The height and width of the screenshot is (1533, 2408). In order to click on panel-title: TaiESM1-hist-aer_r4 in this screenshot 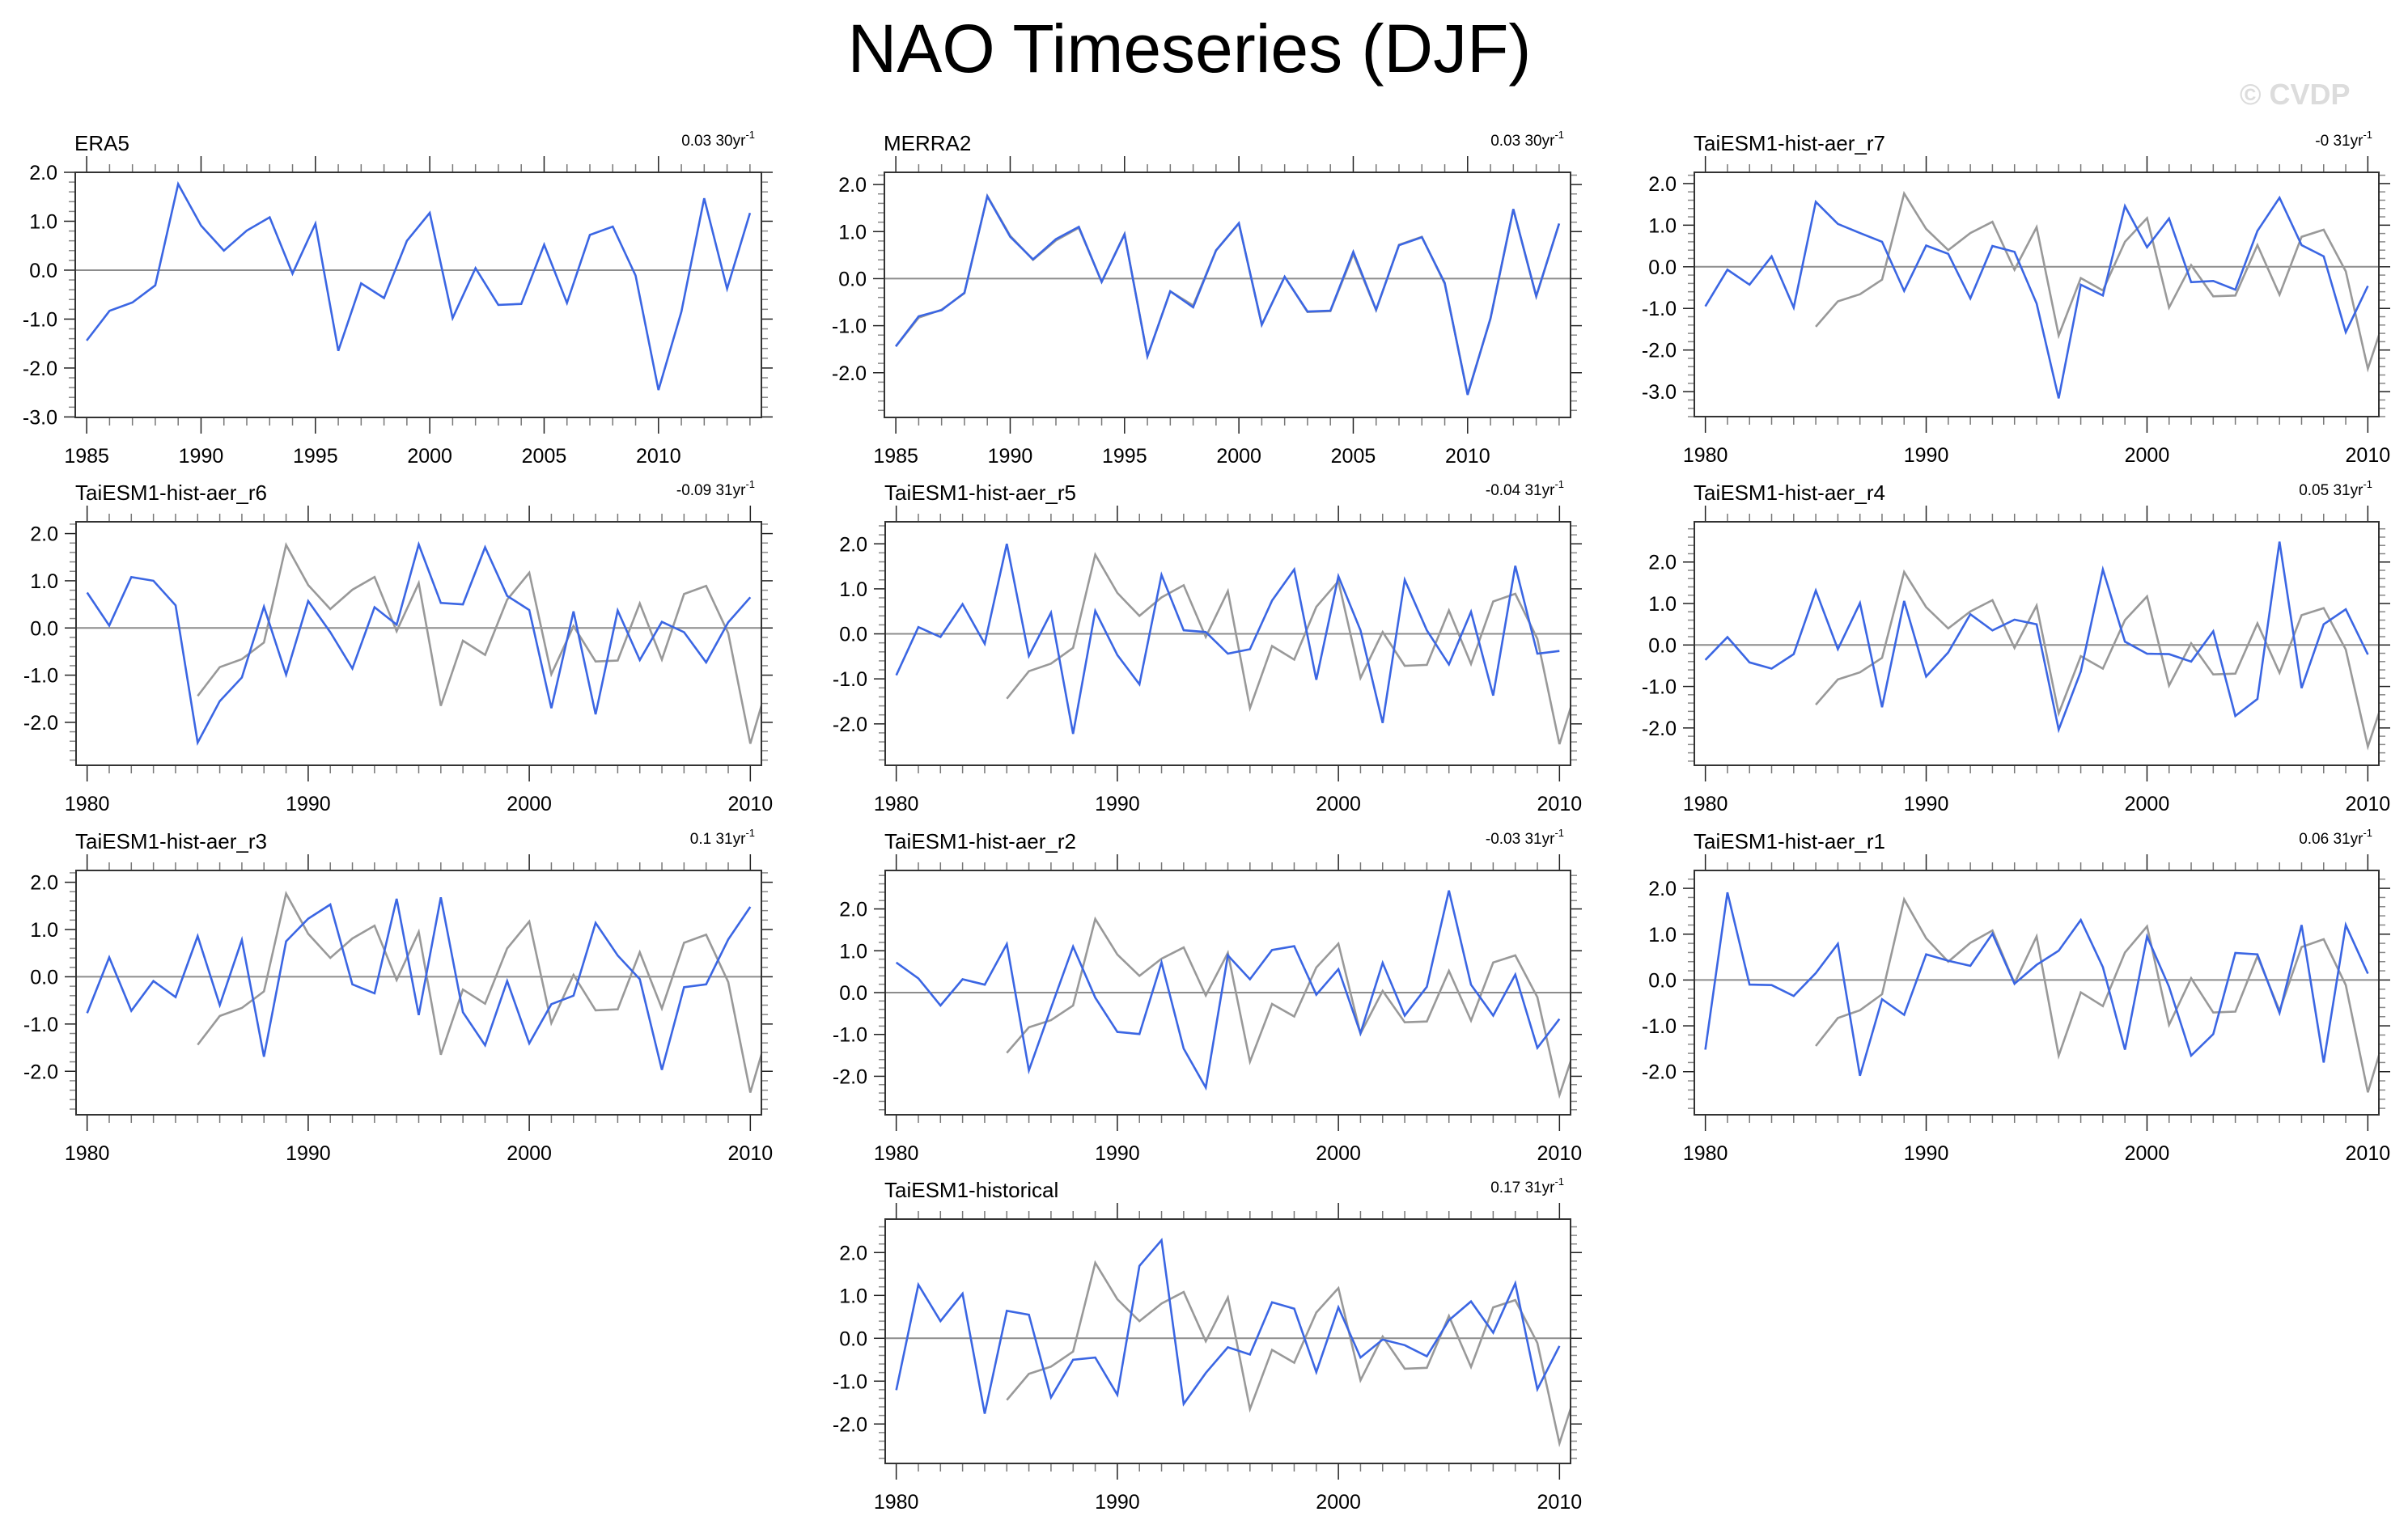, I will do `click(1789, 493)`.